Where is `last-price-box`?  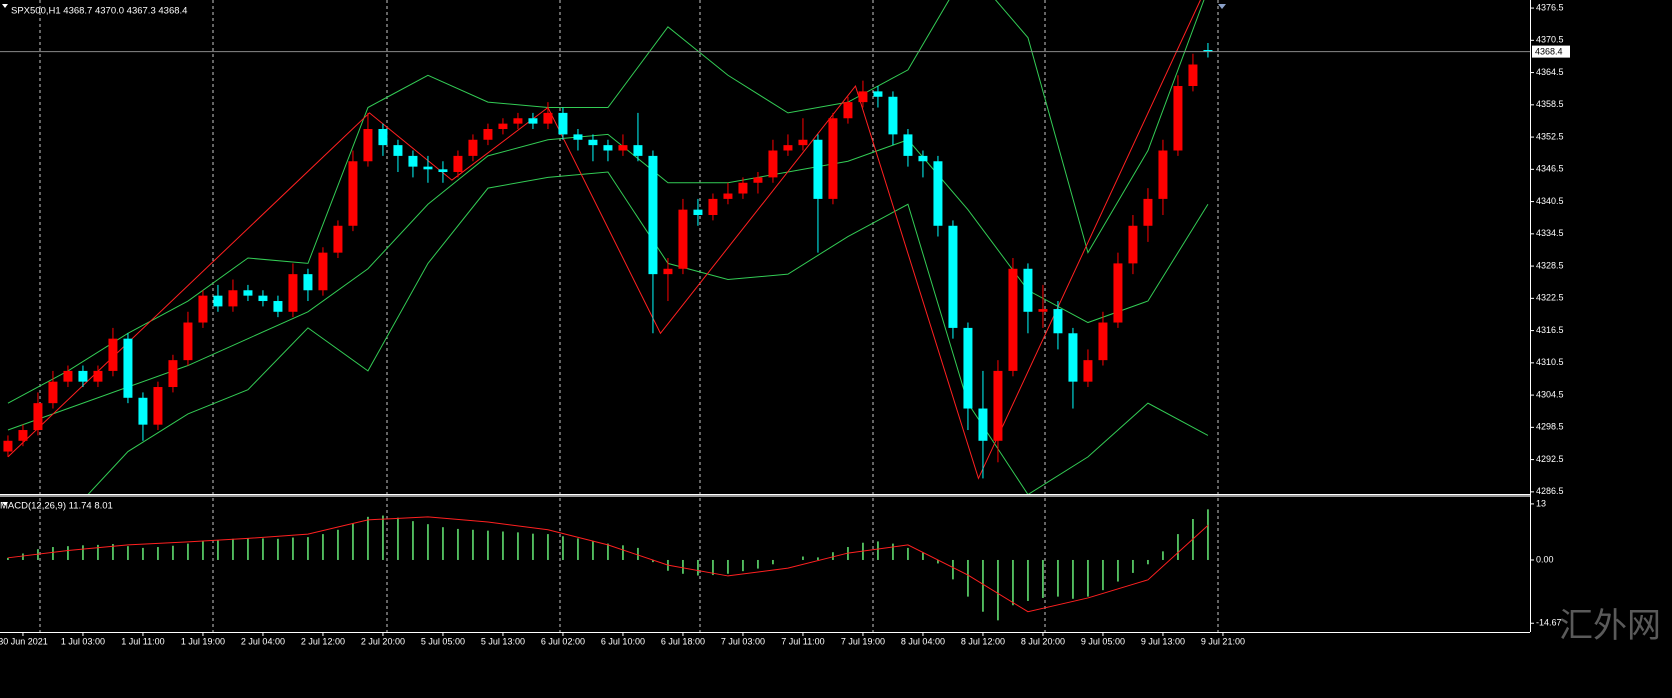
last-price-box is located at coordinates (1551, 51).